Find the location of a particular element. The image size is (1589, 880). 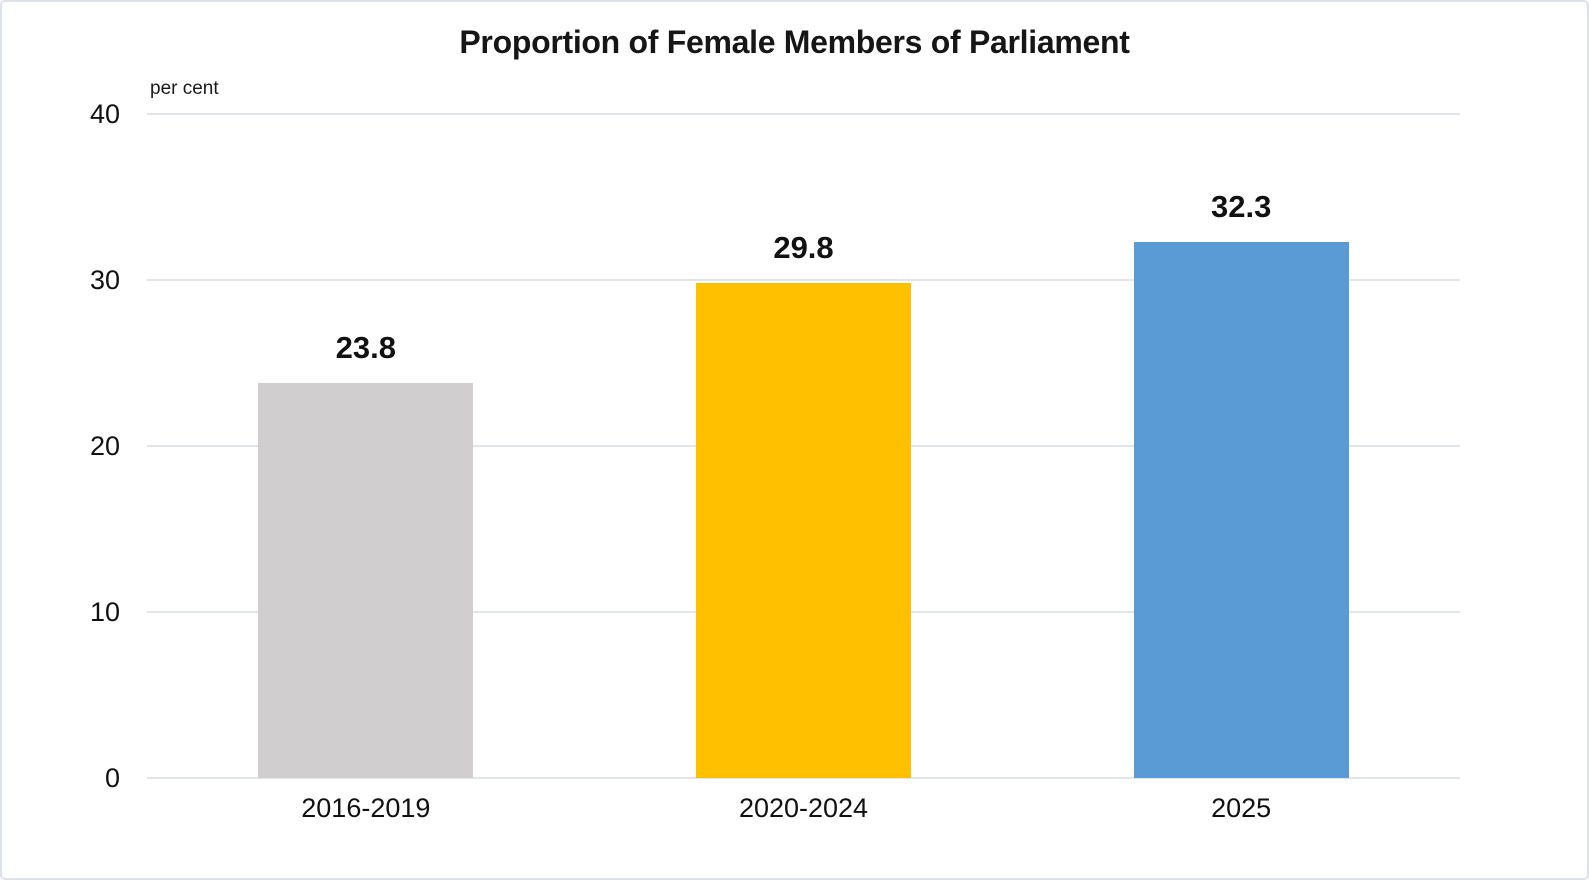

y-axis-tick-label: 0 is located at coordinates (112, 778).